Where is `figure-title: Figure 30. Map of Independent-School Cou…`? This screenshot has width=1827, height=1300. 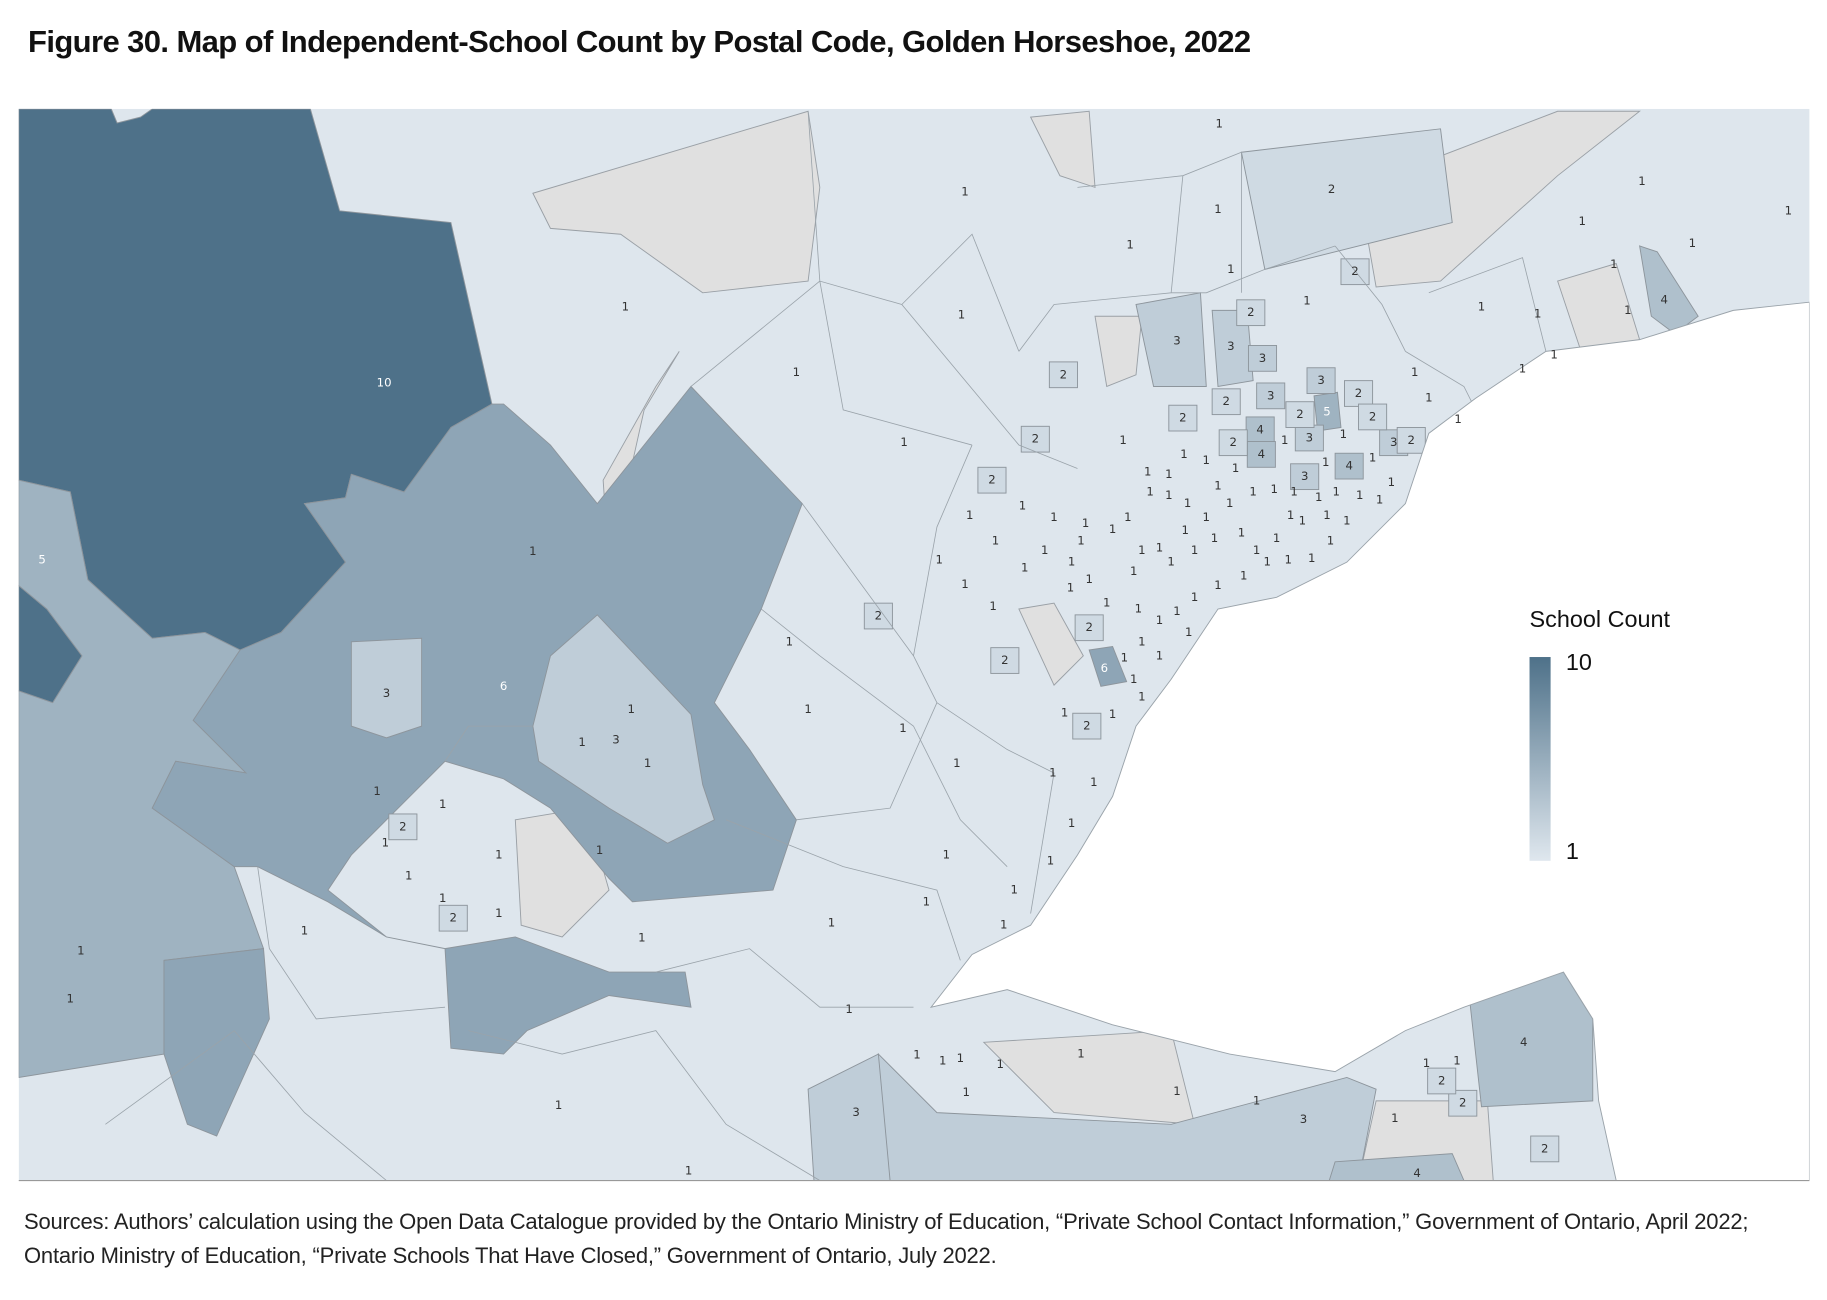 figure-title: Figure 30. Map of Independent-School Cou… is located at coordinates (639, 41).